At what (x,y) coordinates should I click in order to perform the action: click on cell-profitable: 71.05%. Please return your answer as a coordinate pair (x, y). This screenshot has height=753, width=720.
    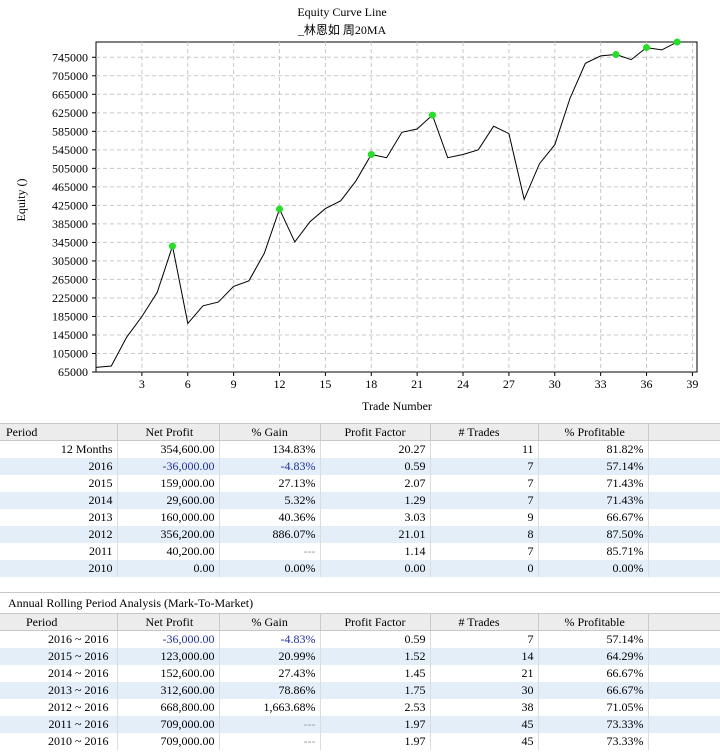
    Looking at the image, I should click on (593, 707).